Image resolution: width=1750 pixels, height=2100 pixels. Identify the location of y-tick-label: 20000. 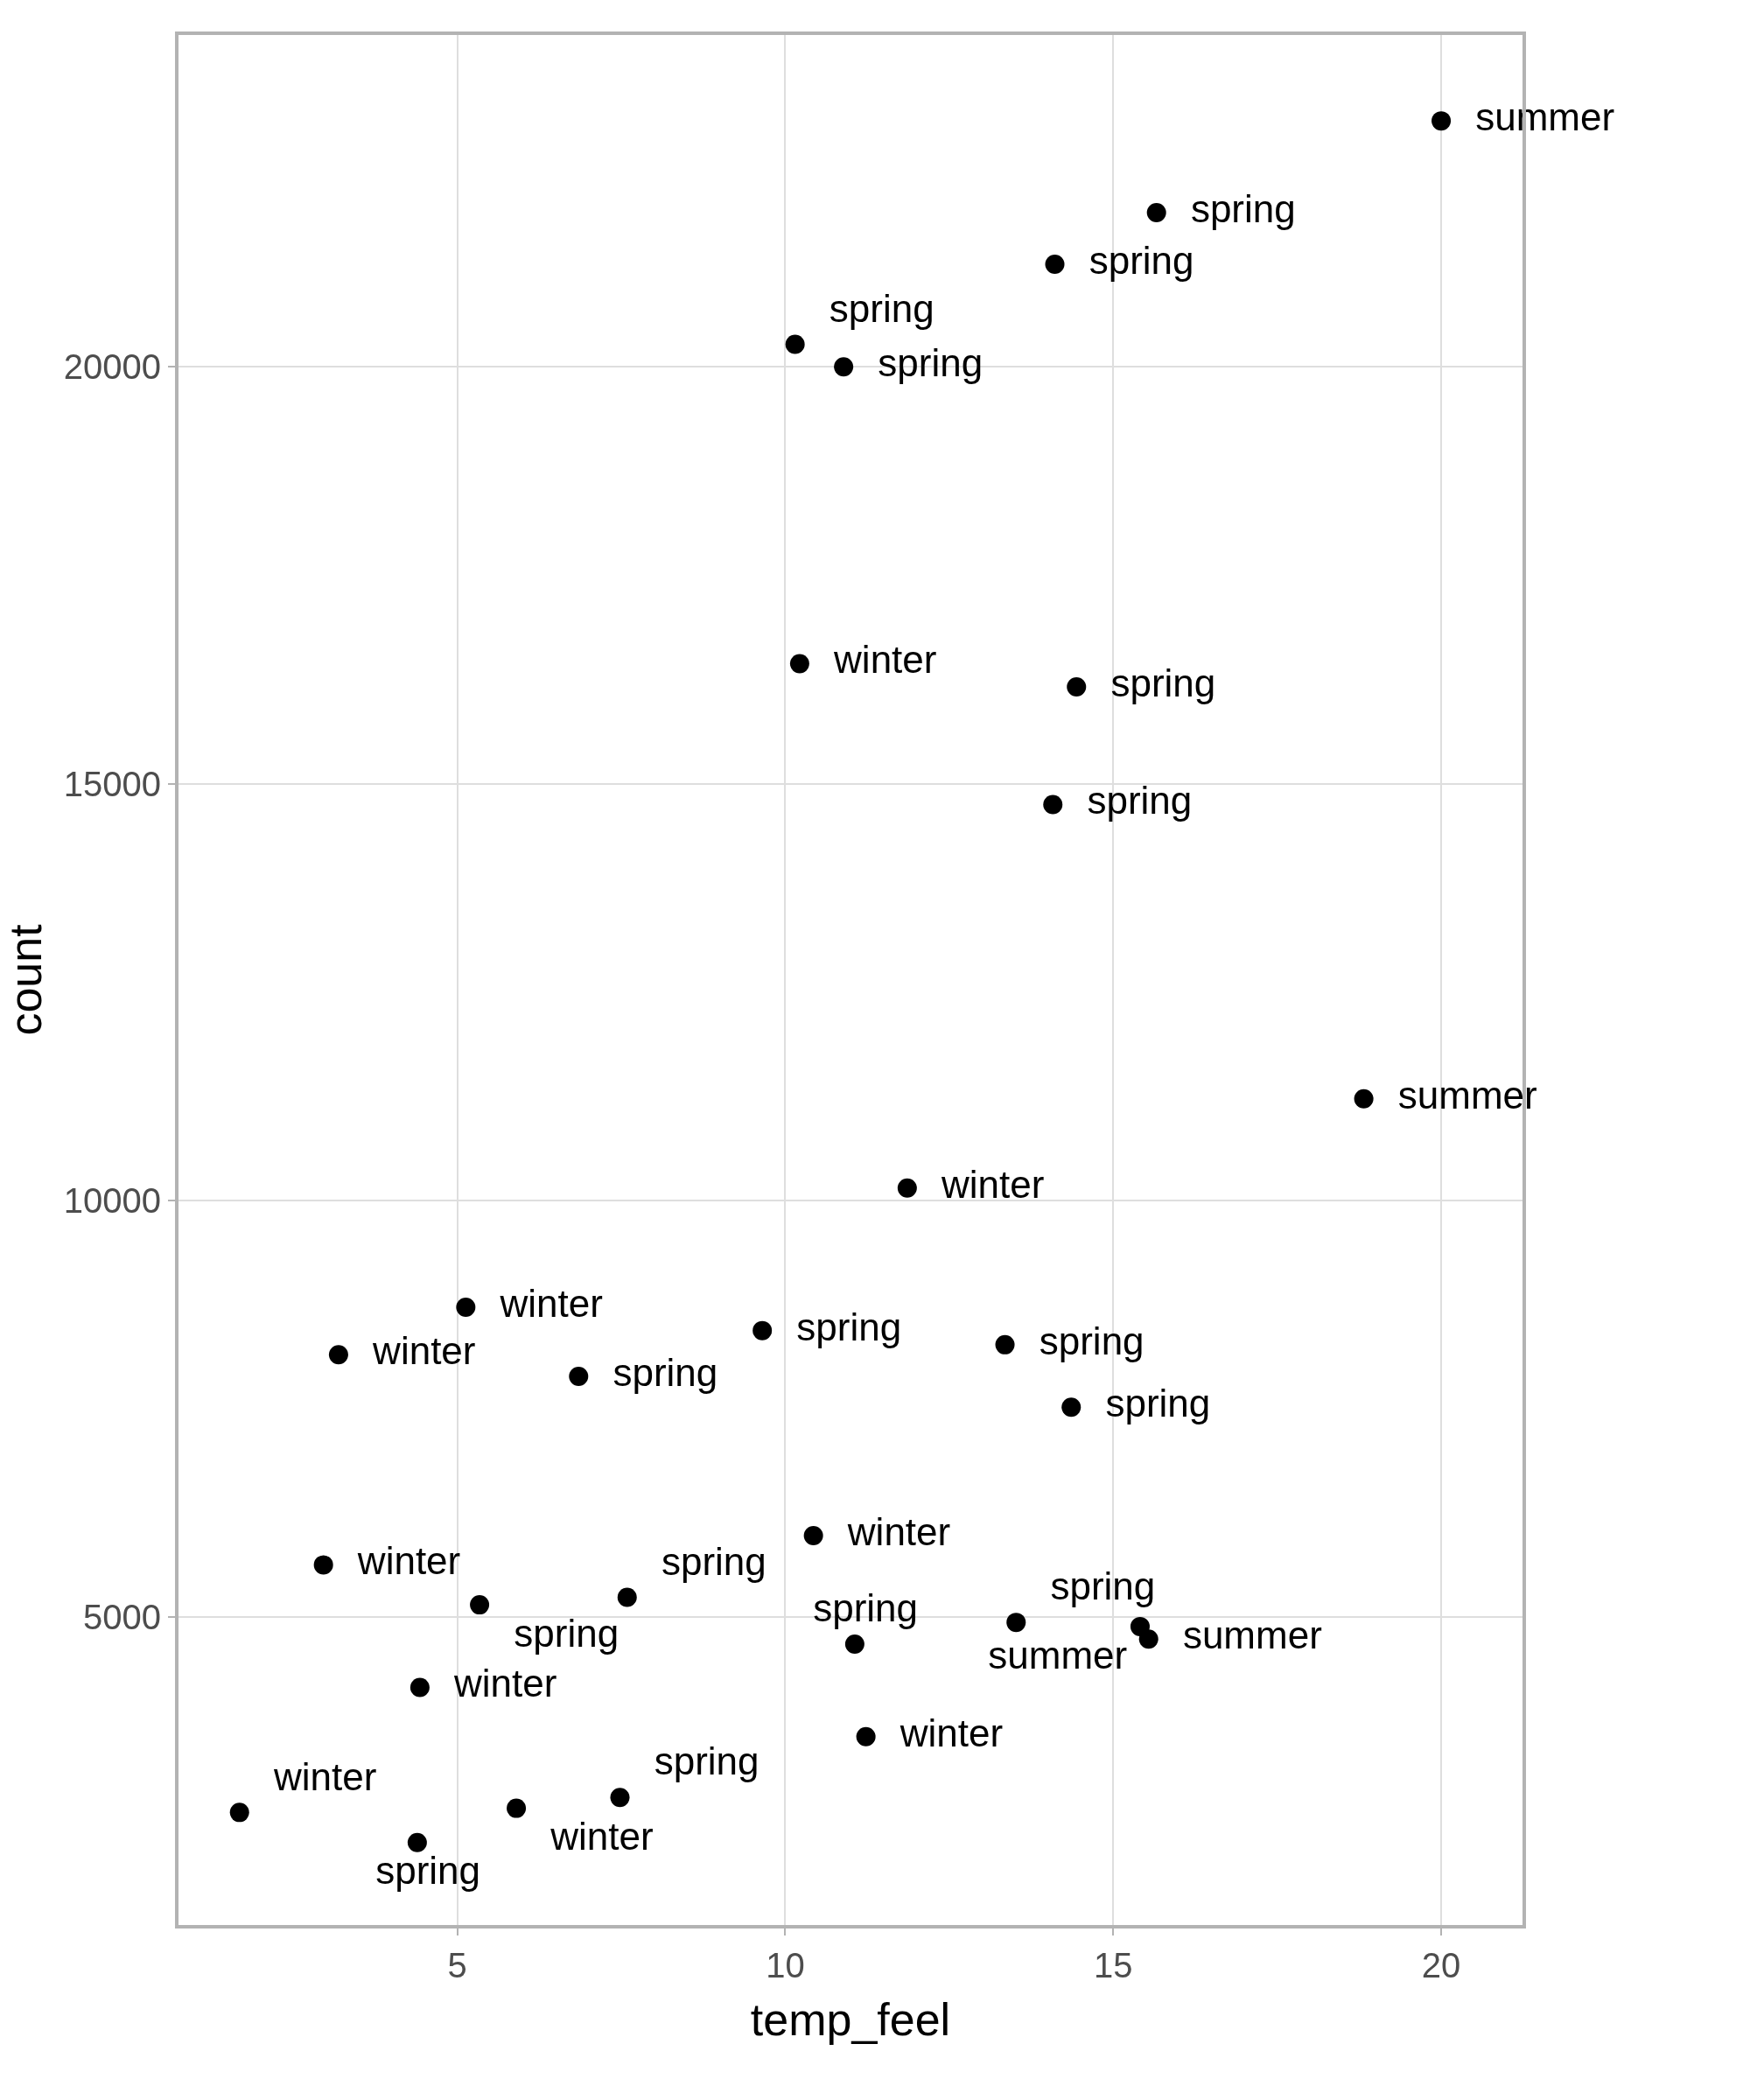
(112, 367).